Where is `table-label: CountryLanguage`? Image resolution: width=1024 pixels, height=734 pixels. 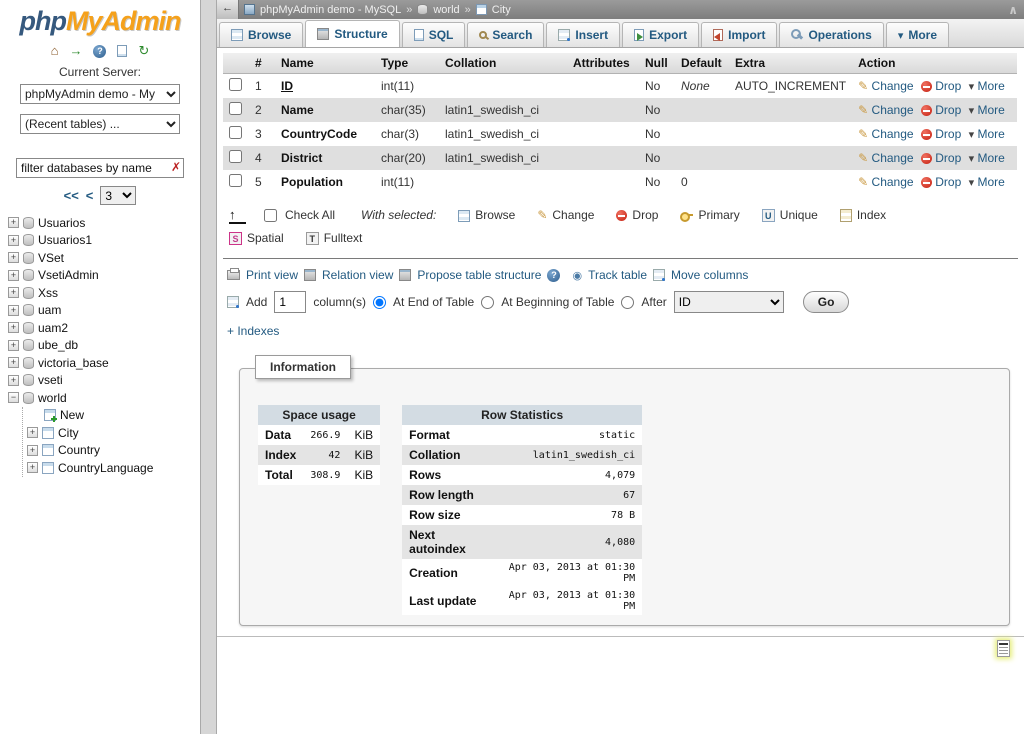 table-label: CountryLanguage is located at coordinates (106, 467).